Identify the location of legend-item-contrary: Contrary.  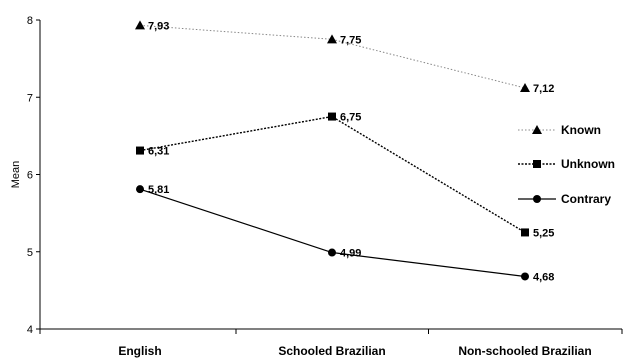
(564, 199).